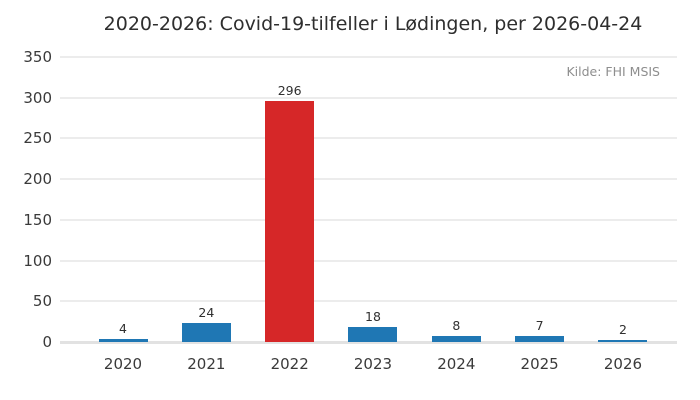  I want to click on bar-2024, so click(456, 338).